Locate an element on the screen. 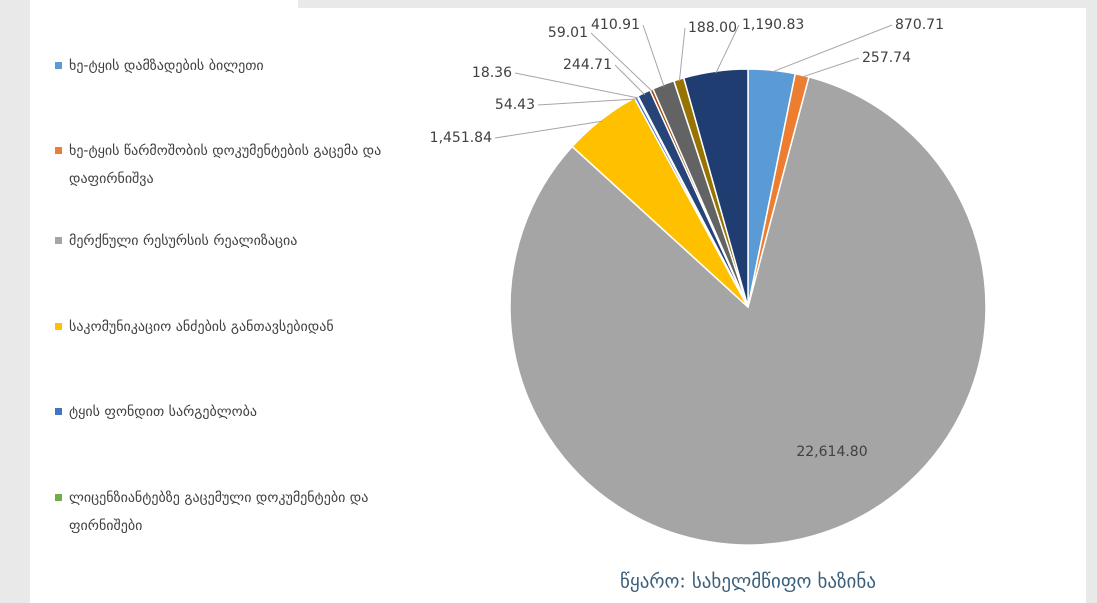  data-label: 1,451.84 is located at coordinates (461, 138).